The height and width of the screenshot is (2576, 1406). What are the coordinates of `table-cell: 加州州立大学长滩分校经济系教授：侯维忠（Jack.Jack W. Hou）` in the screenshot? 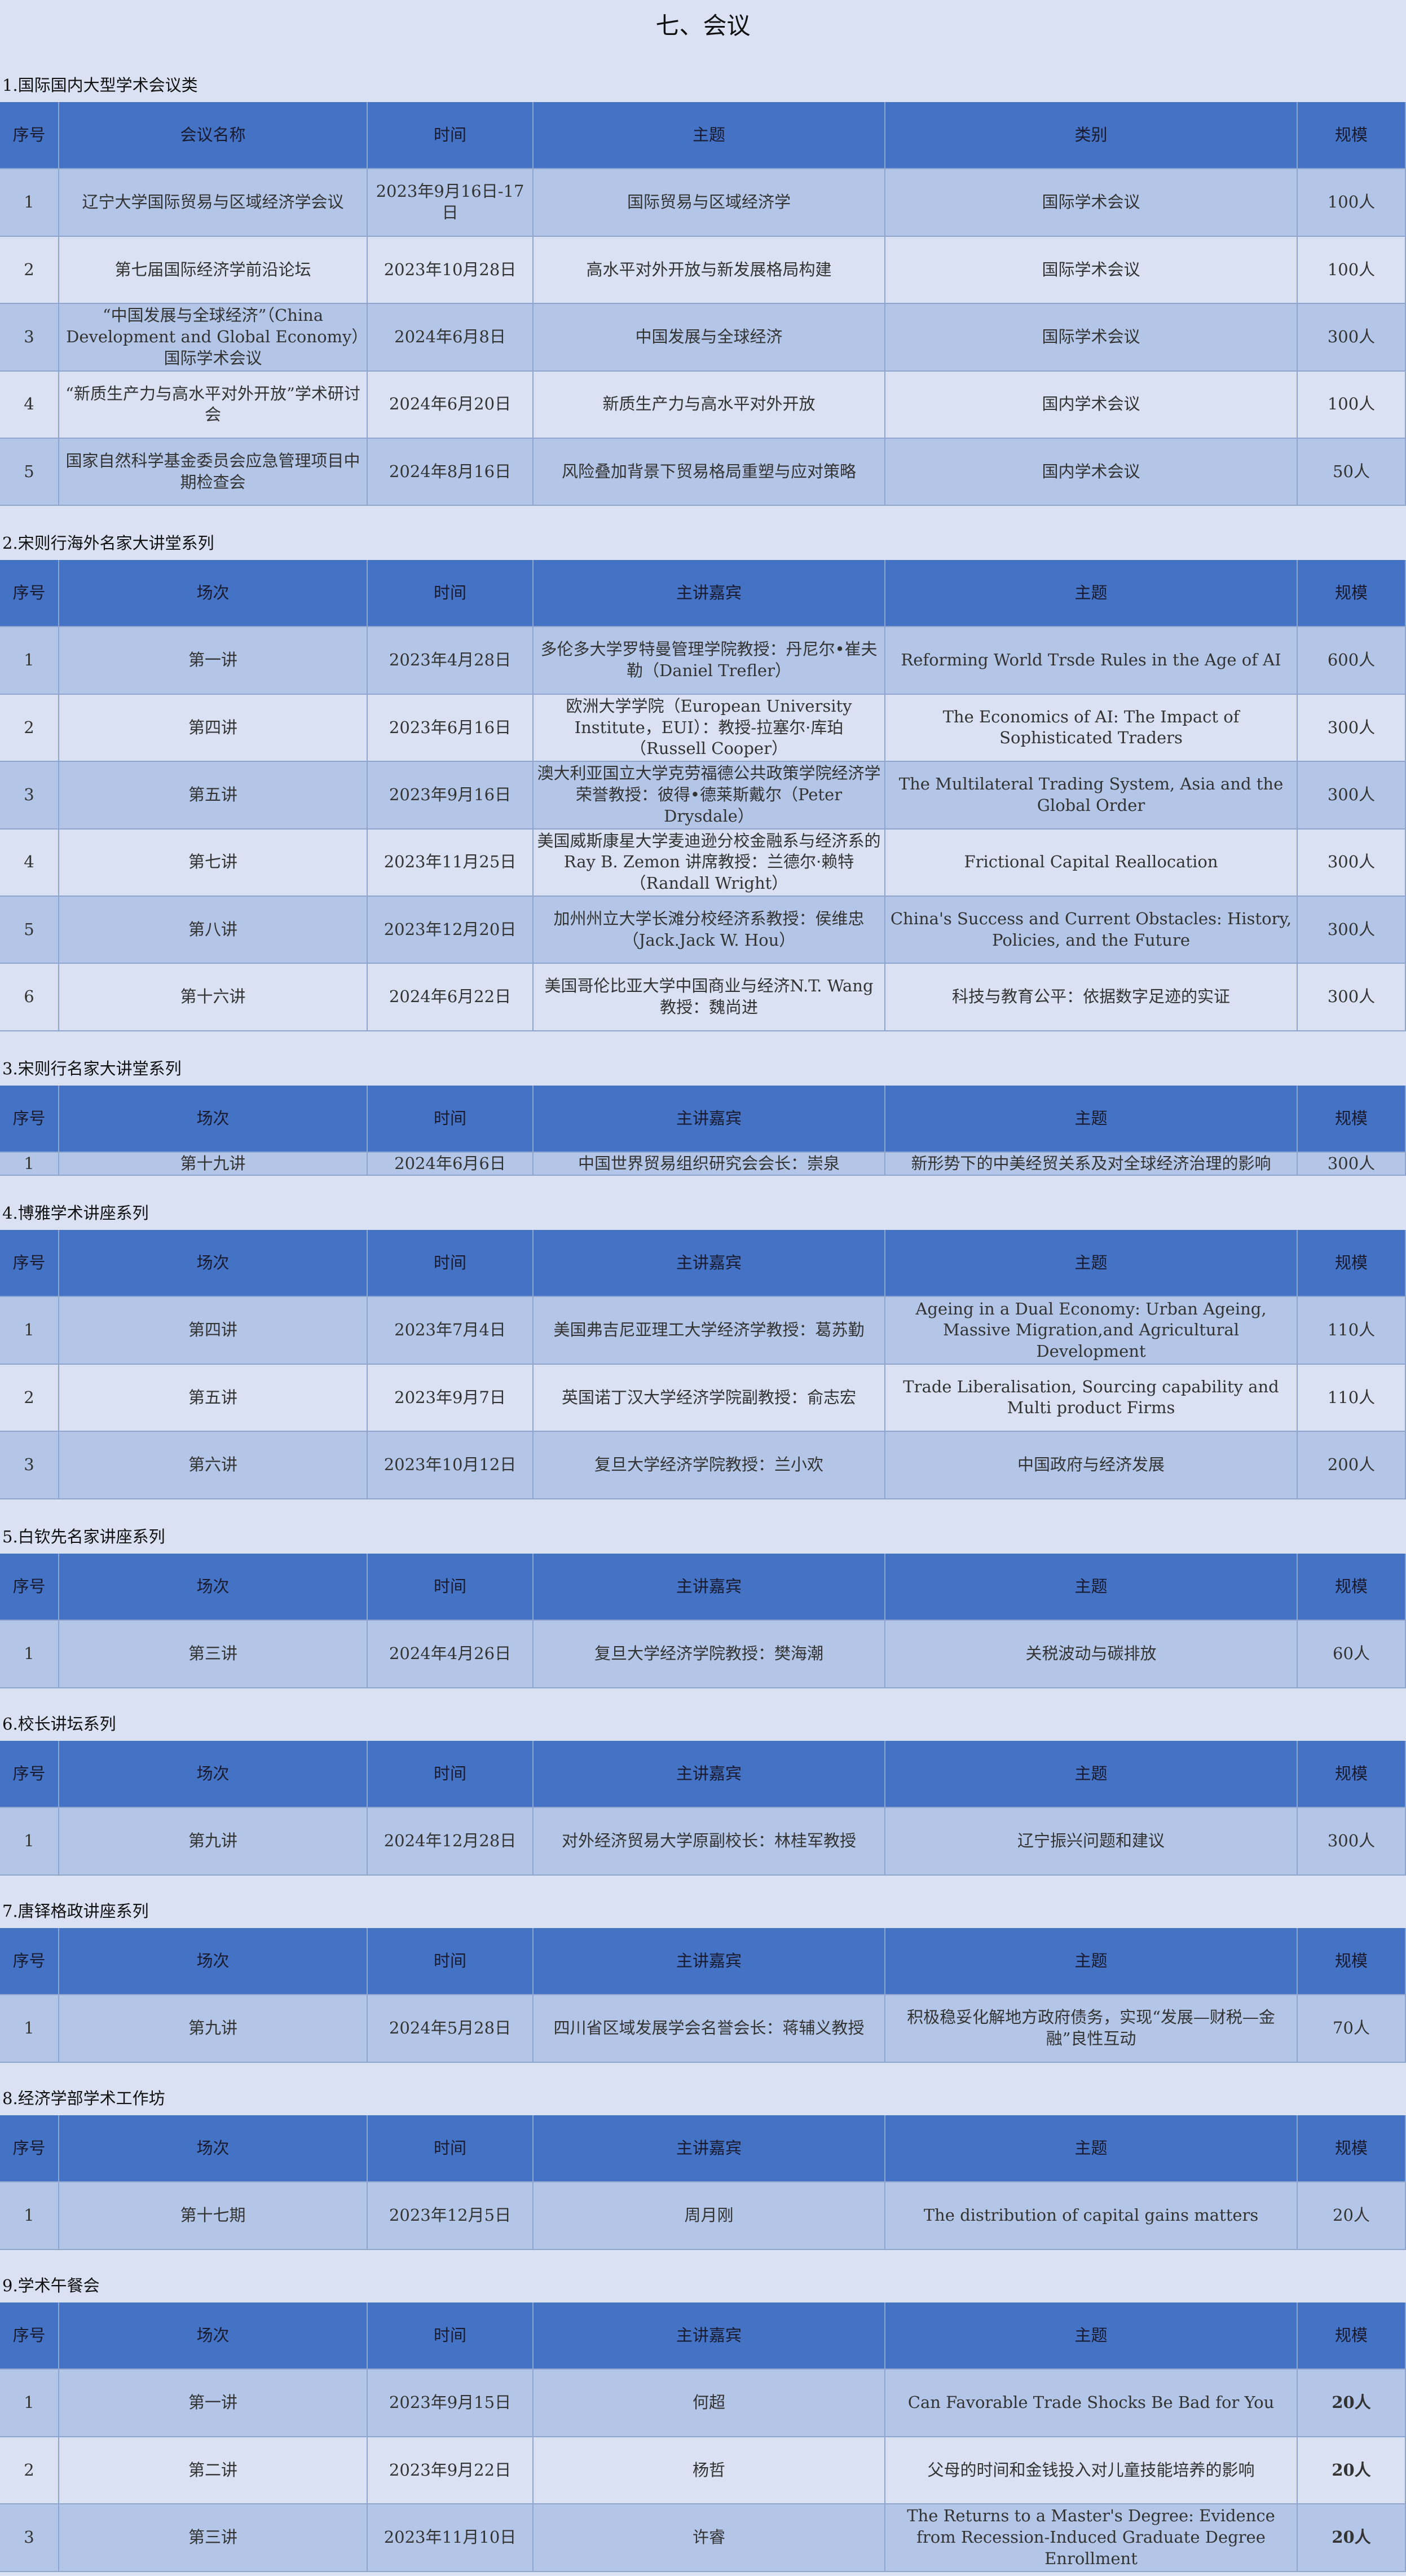 It's located at (709, 930).